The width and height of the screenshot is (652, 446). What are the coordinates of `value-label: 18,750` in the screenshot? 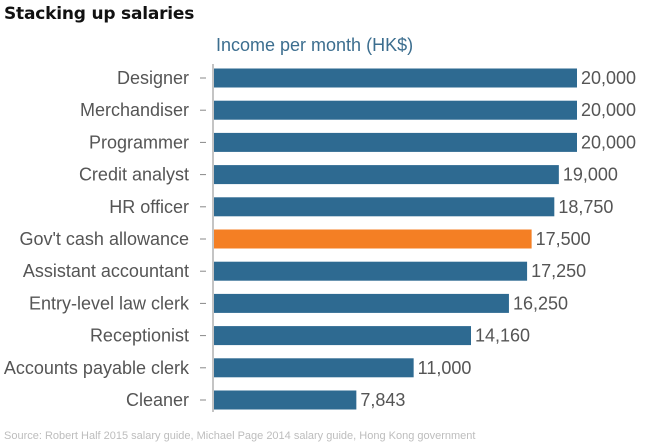 It's located at (585, 207).